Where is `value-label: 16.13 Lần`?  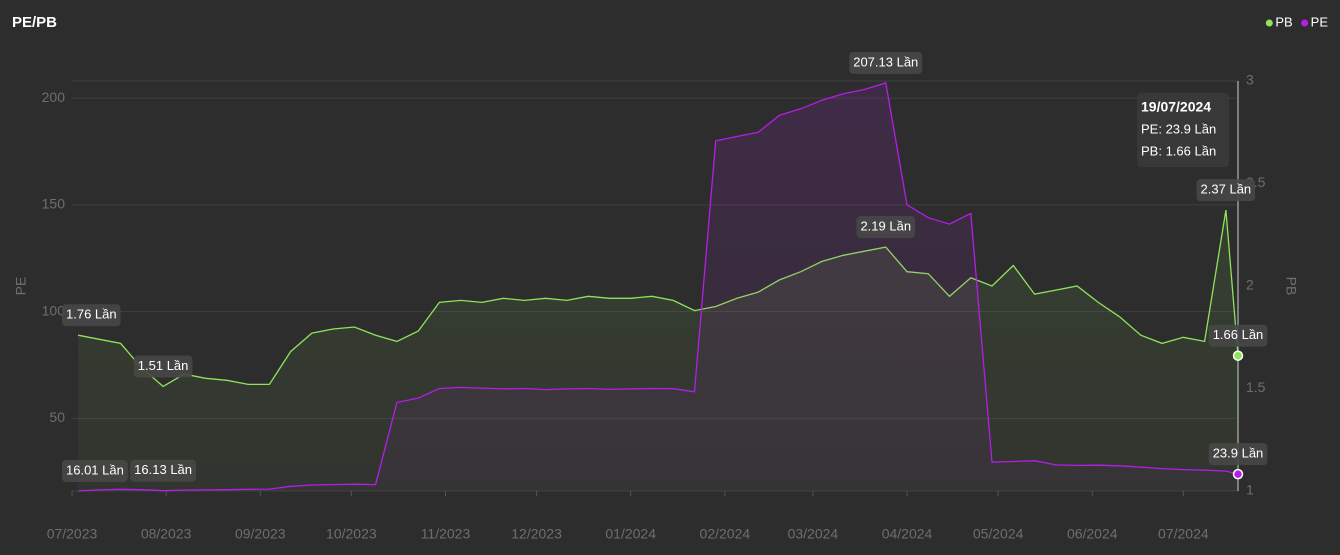 value-label: 16.13 Lần is located at coordinates (163, 470).